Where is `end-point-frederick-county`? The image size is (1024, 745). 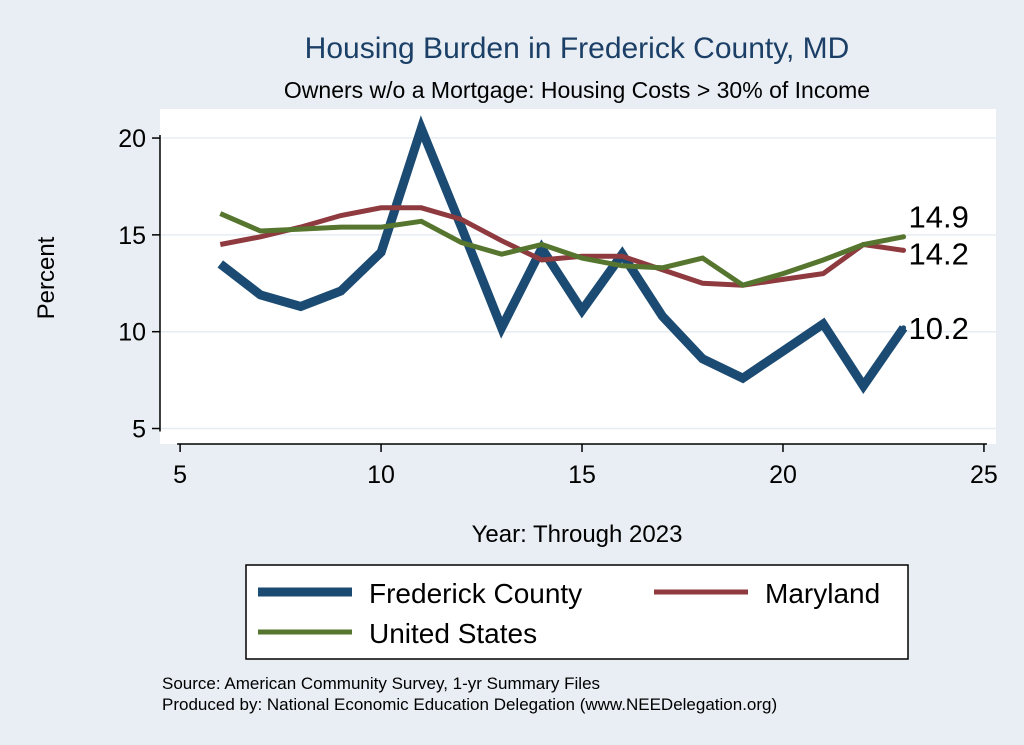
end-point-frederick-county is located at coordinates (904, 328).